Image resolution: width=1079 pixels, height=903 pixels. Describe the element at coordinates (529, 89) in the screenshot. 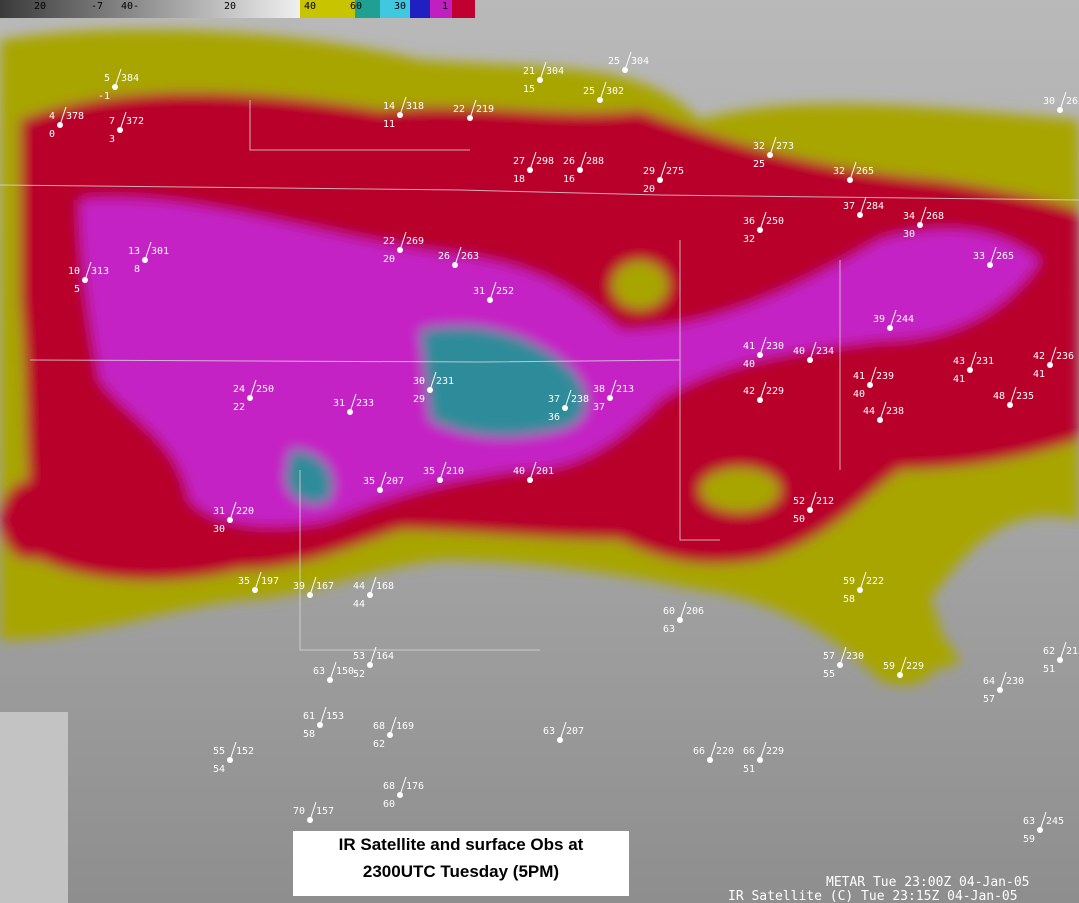

I see `dewpoint: 15` at that location.